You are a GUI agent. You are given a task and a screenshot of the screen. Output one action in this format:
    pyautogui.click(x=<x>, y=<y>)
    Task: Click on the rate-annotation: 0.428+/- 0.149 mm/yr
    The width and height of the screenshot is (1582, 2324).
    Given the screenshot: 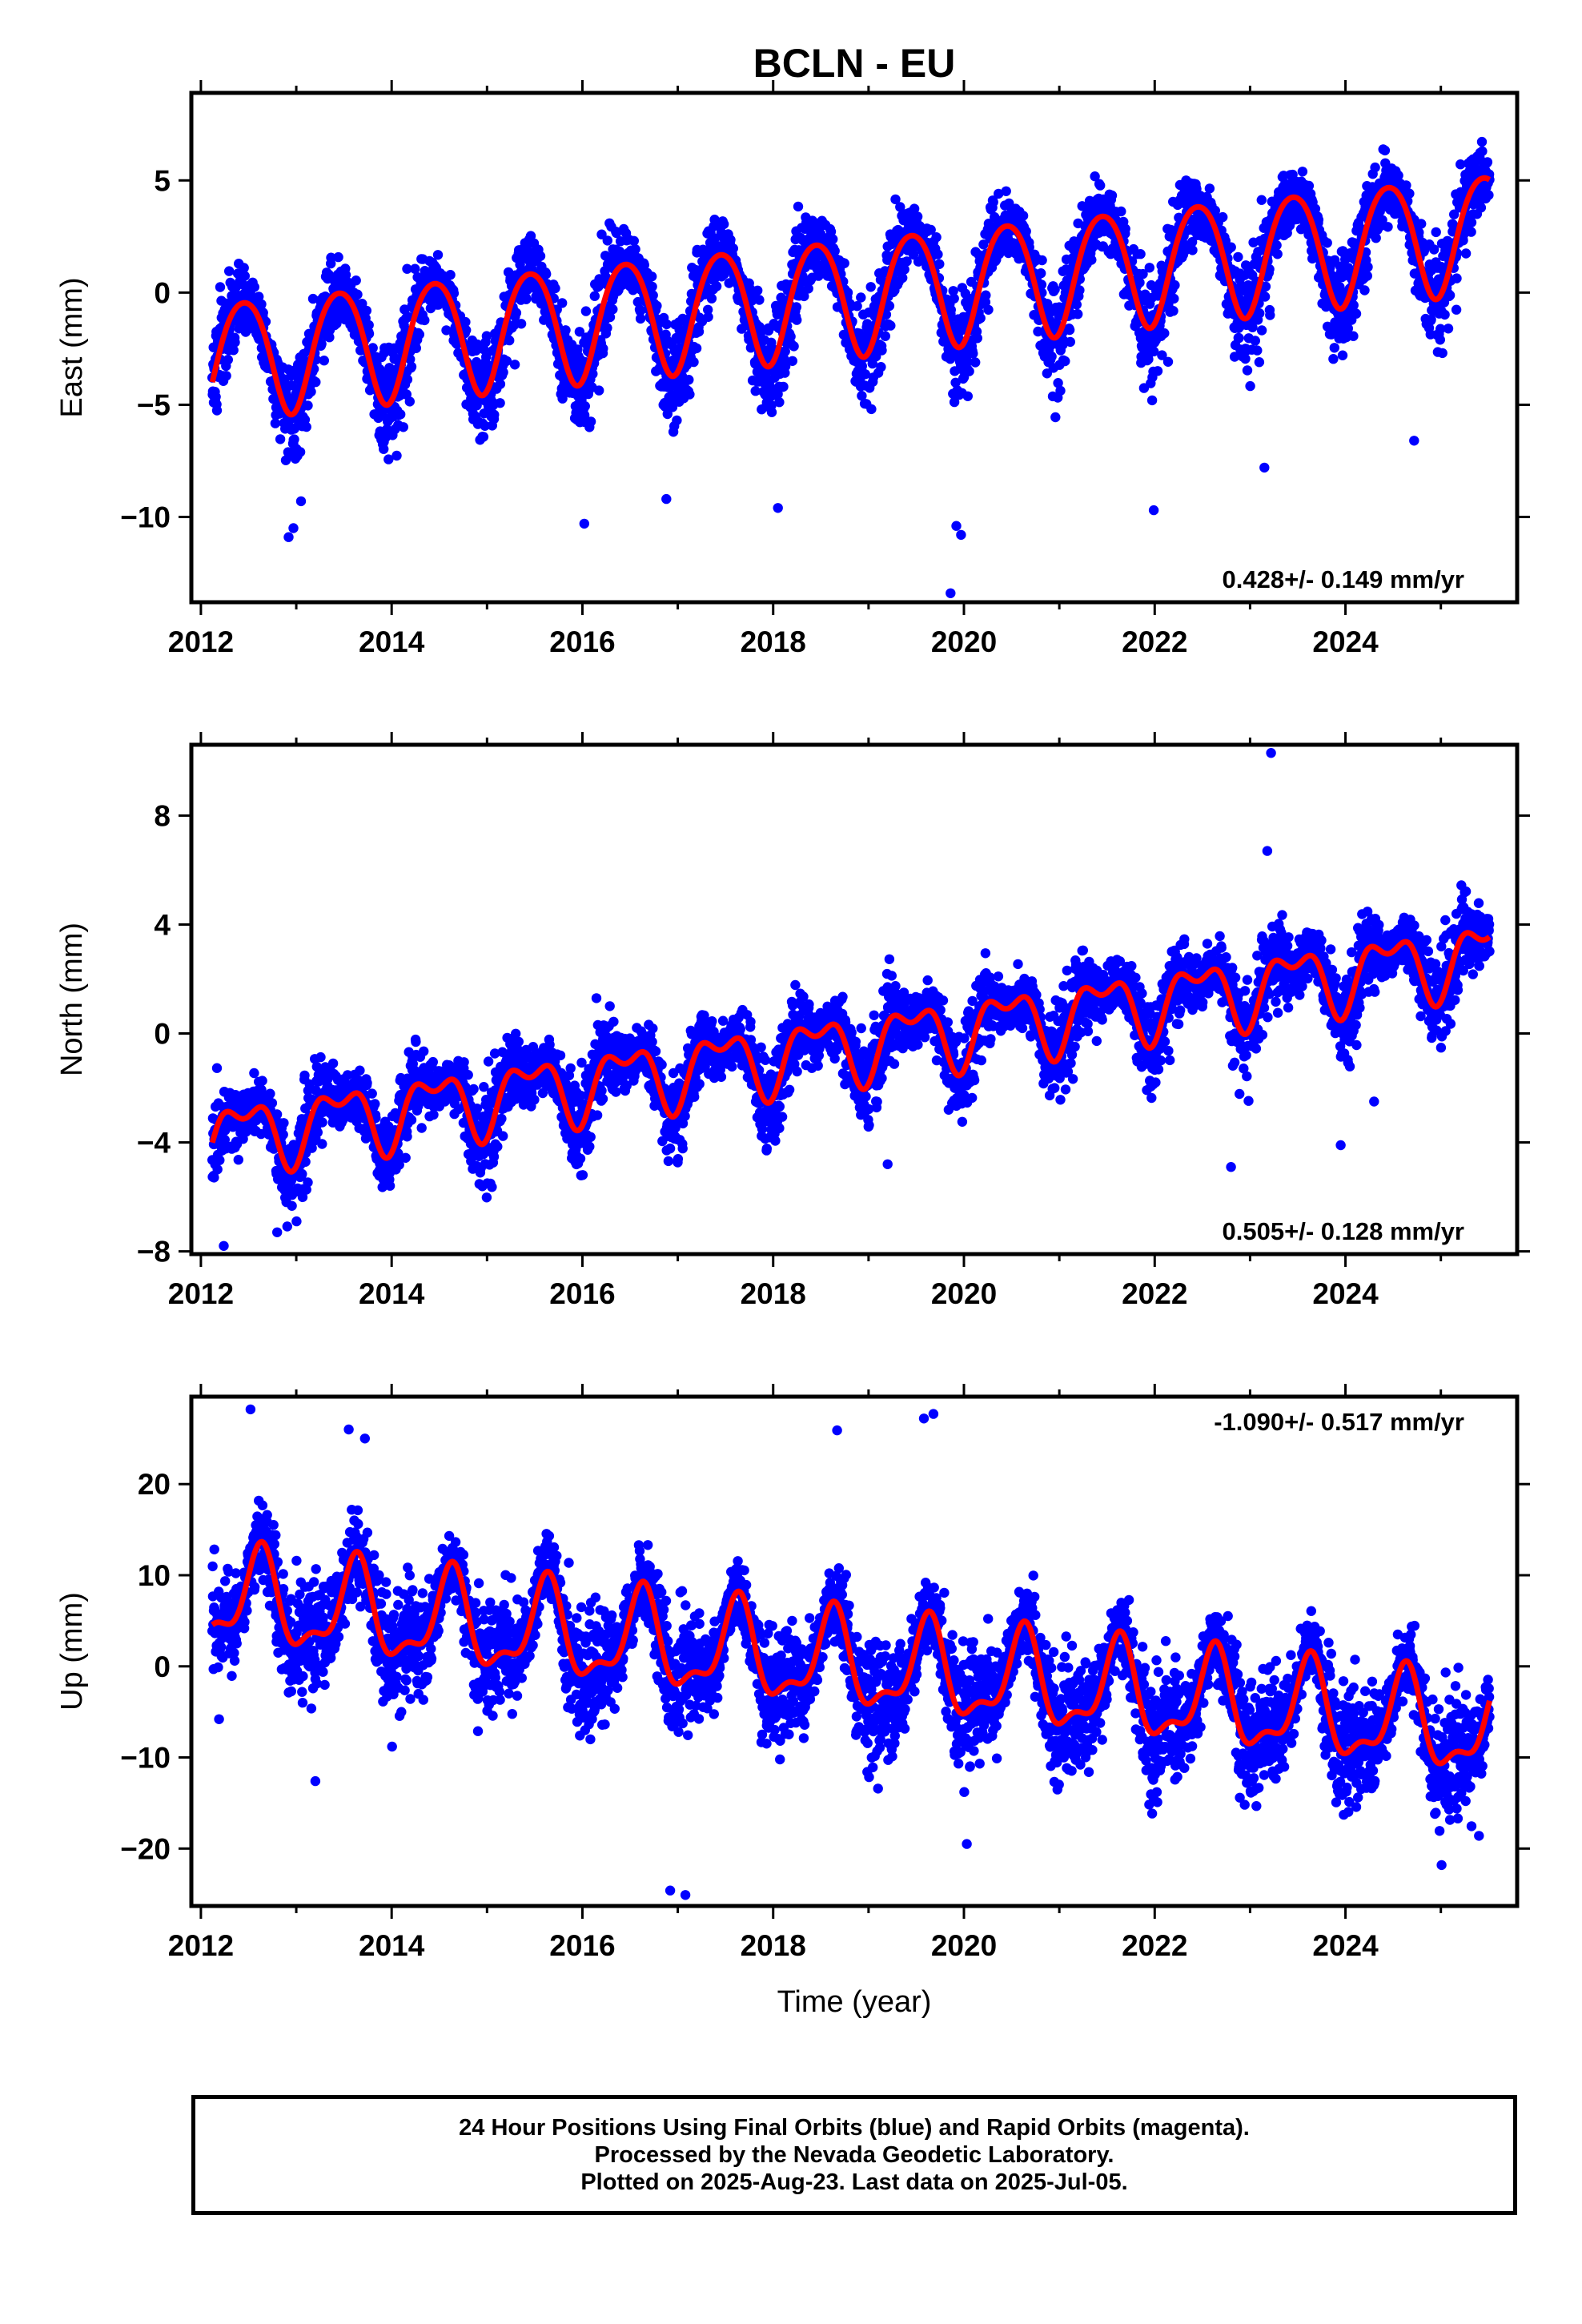 What is the action you would take?
    pyautogui.click(x=1343, y=579)
    